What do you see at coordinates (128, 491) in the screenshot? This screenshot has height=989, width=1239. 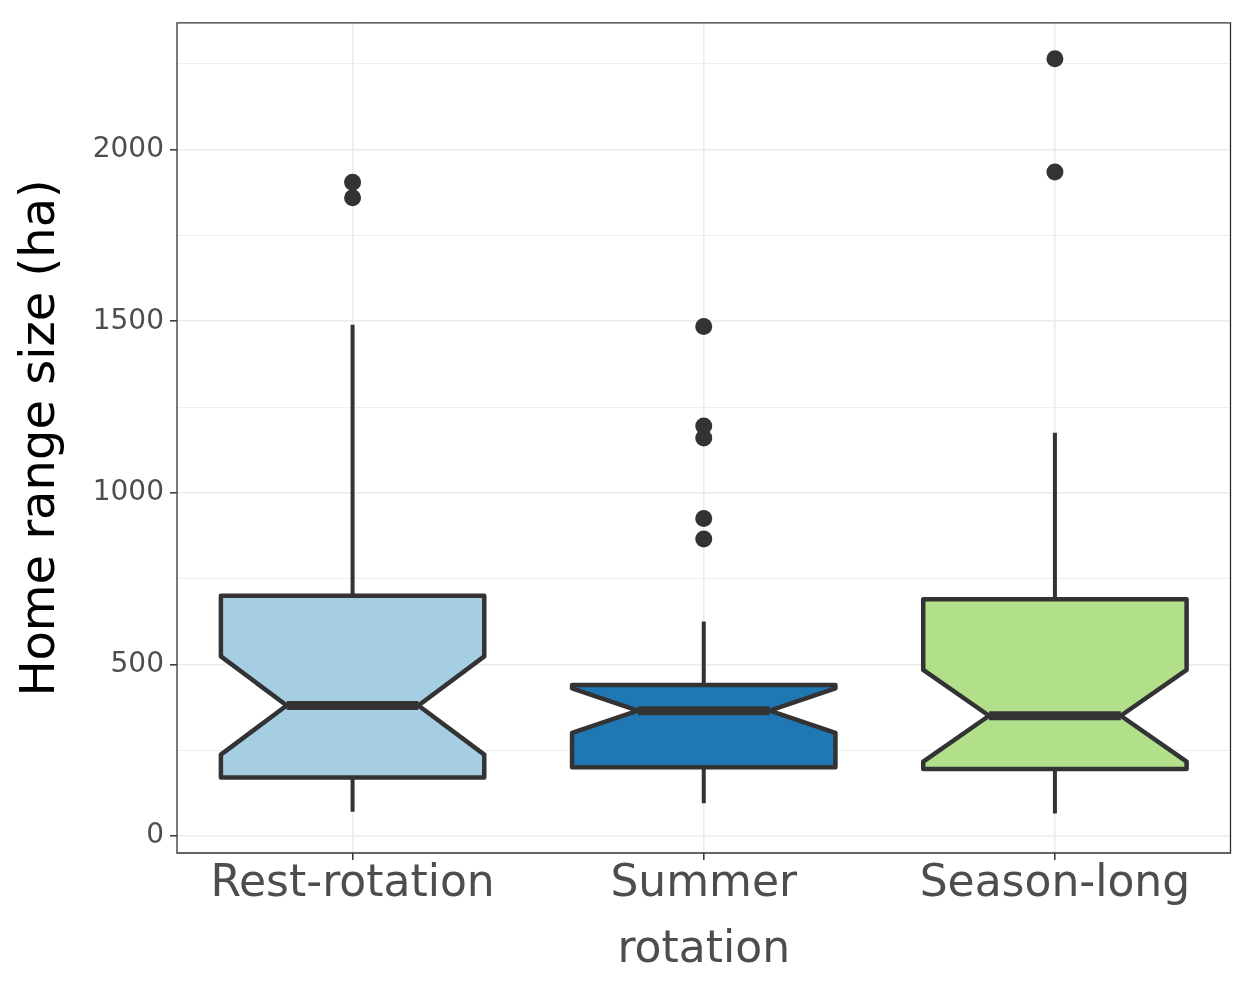 I see `y-tick-label: 1000` at bounding box center [128, 491].